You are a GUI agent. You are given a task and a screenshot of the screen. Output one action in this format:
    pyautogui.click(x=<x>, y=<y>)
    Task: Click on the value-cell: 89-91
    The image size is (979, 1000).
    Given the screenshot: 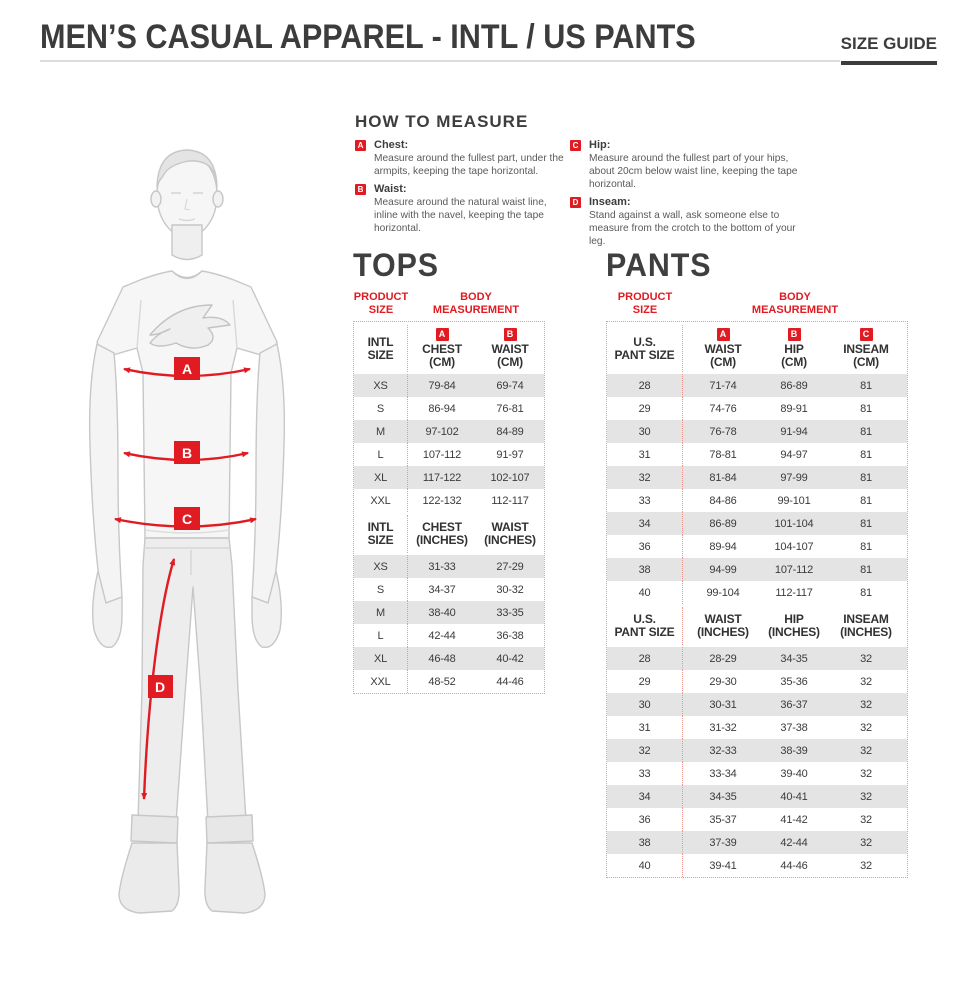 What is the action you would take?
    pyautogui.click(x=794, y=408)
    